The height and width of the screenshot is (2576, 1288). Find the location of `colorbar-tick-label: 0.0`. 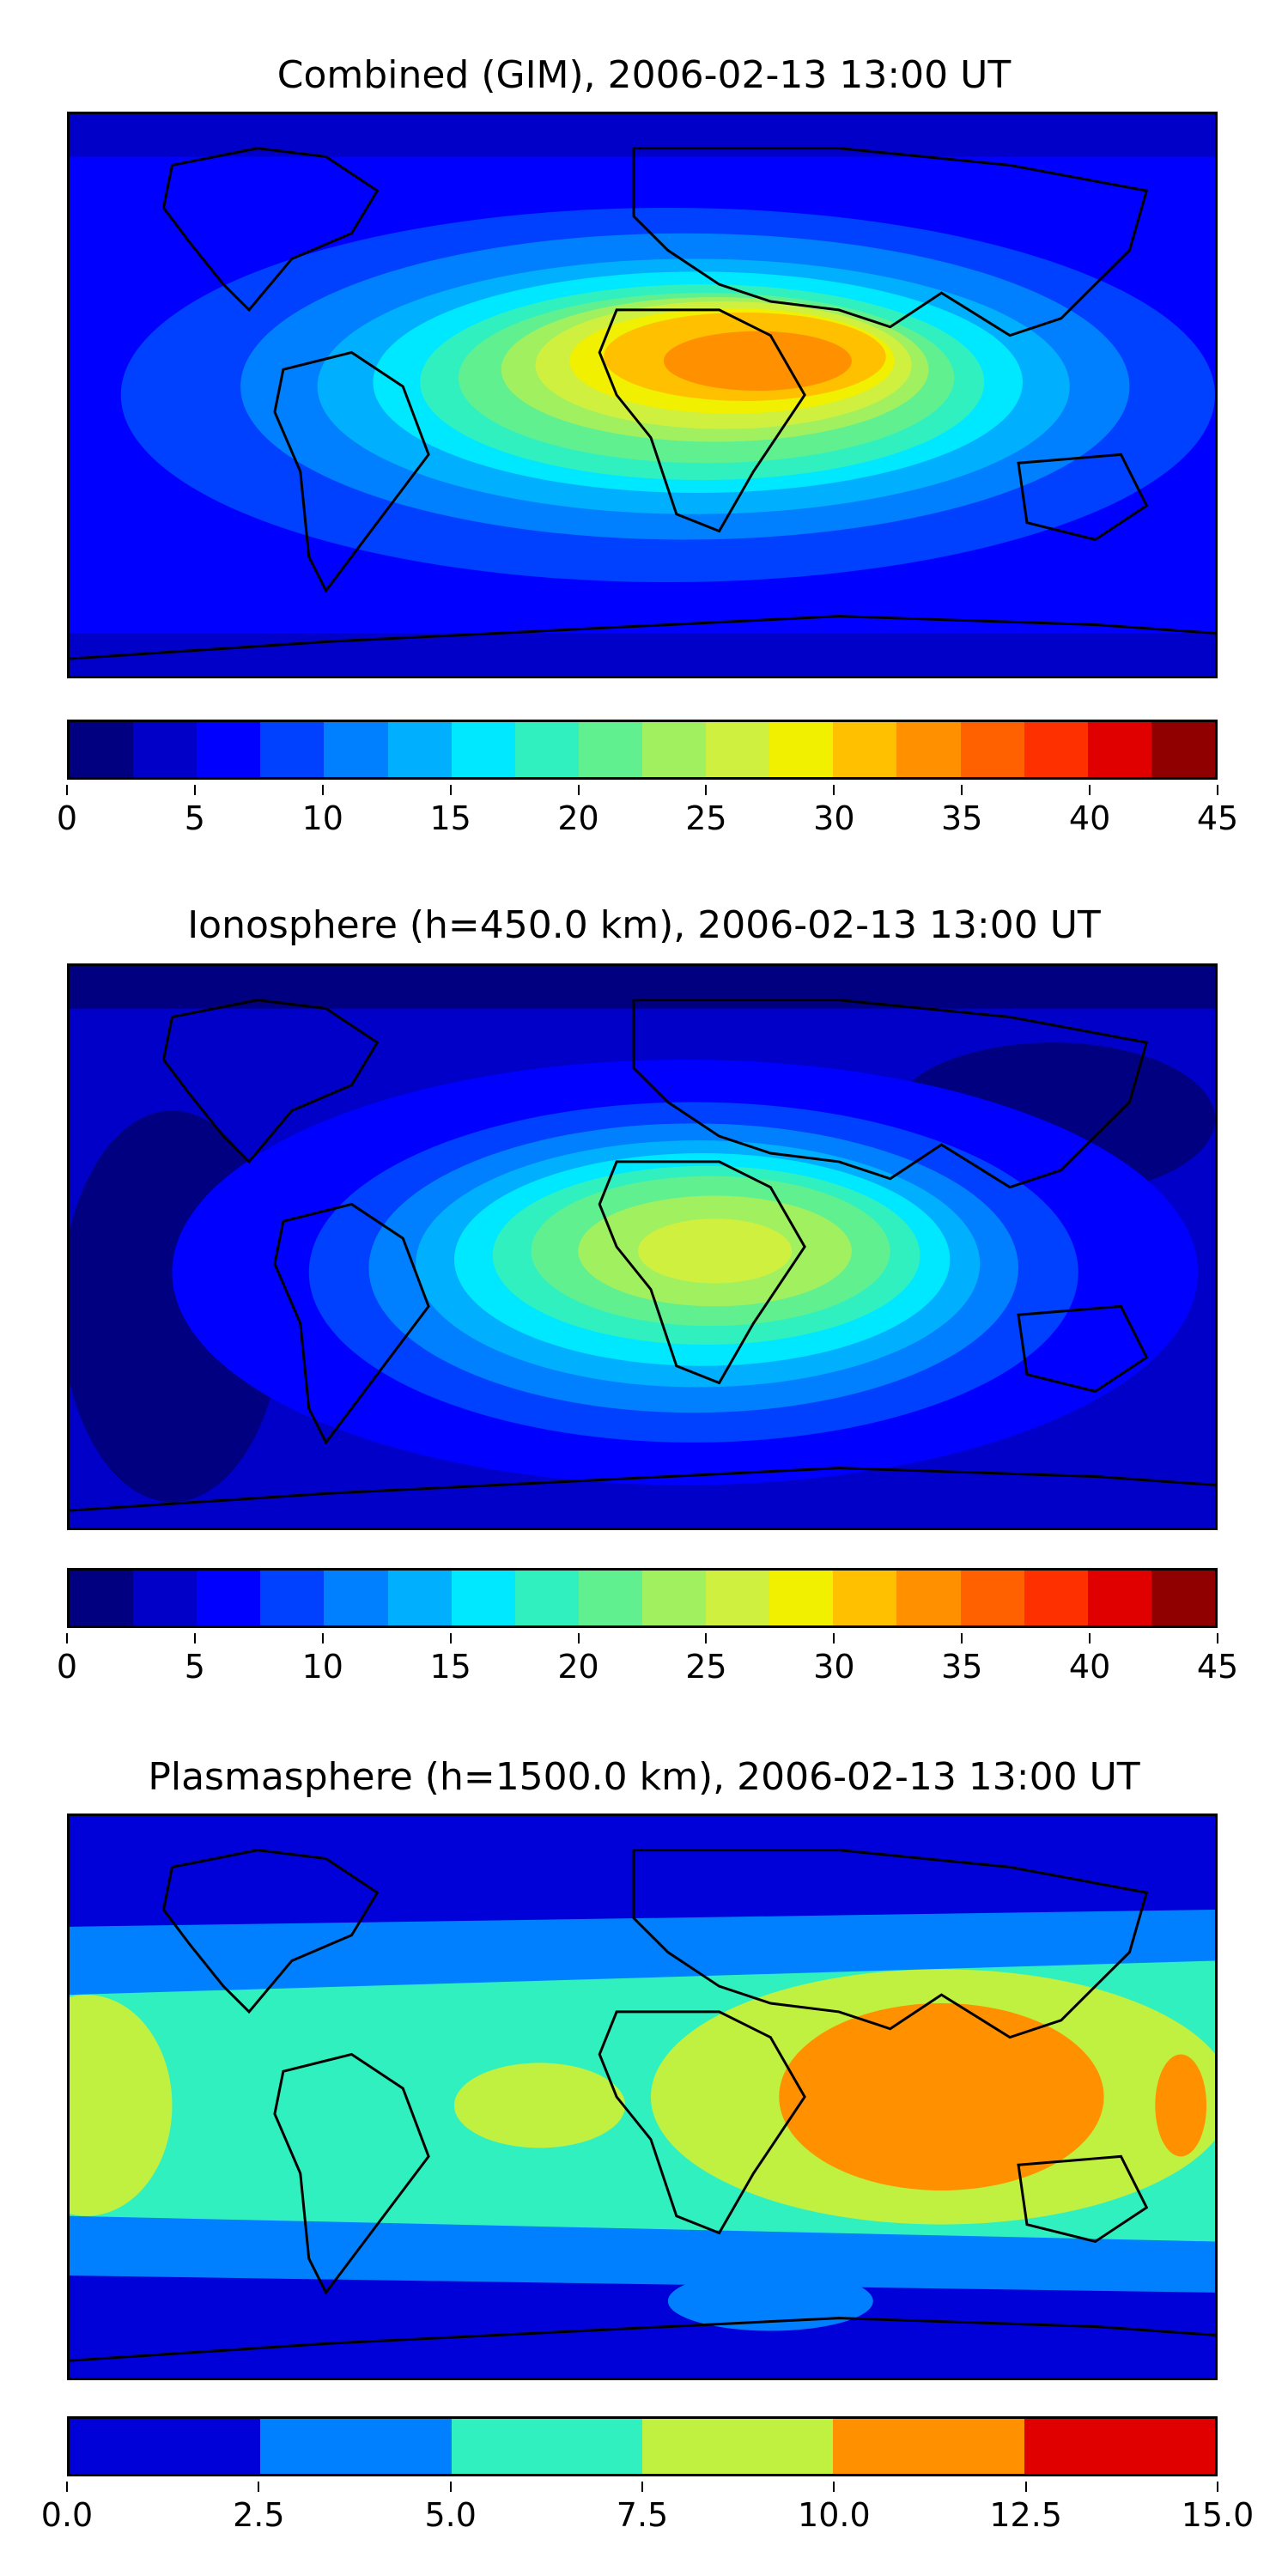

colorbar-tick-label: 0.0 is located at coordinates (66, 2508).